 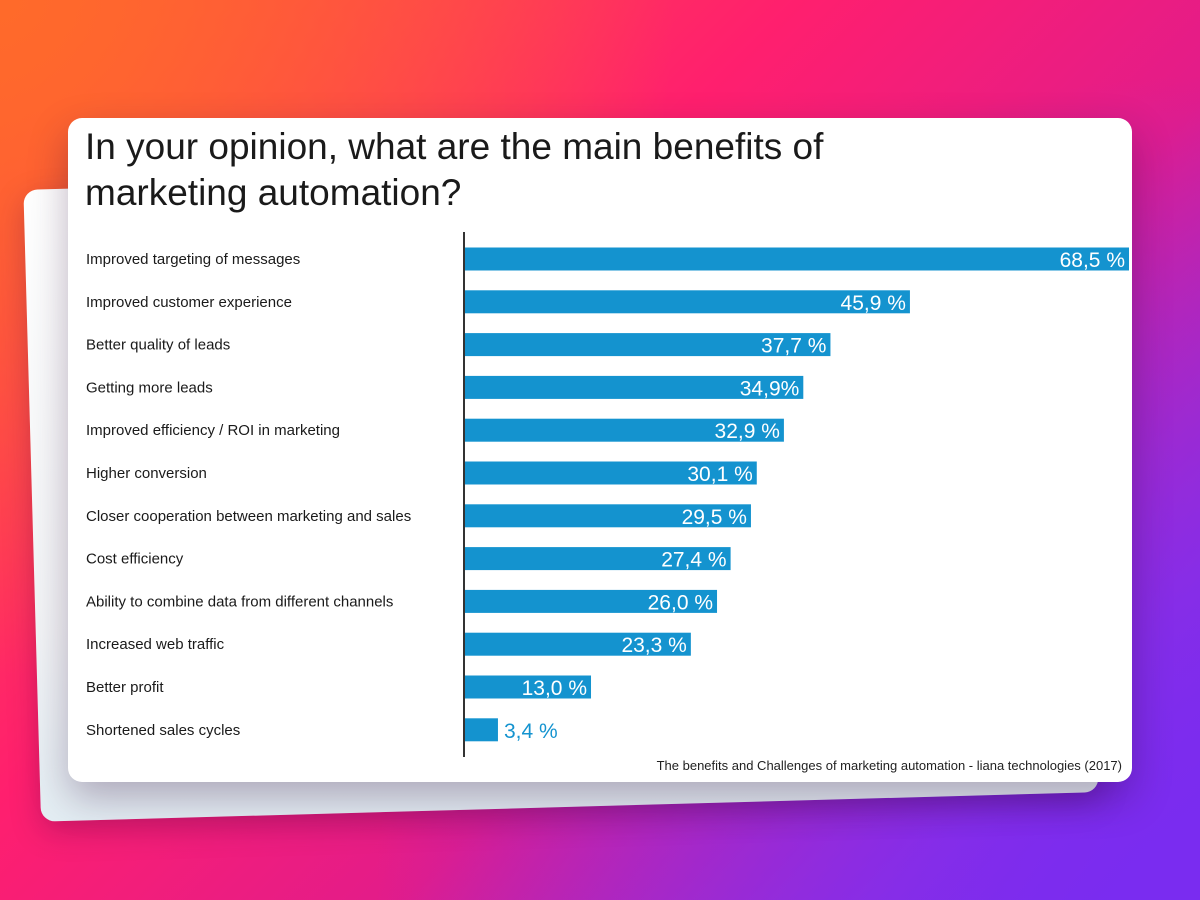 What do you see at coordinates (193, 259) in the screenshot?
I see `category-label: Improved targeting of messages` at bounding box center [193, 259].